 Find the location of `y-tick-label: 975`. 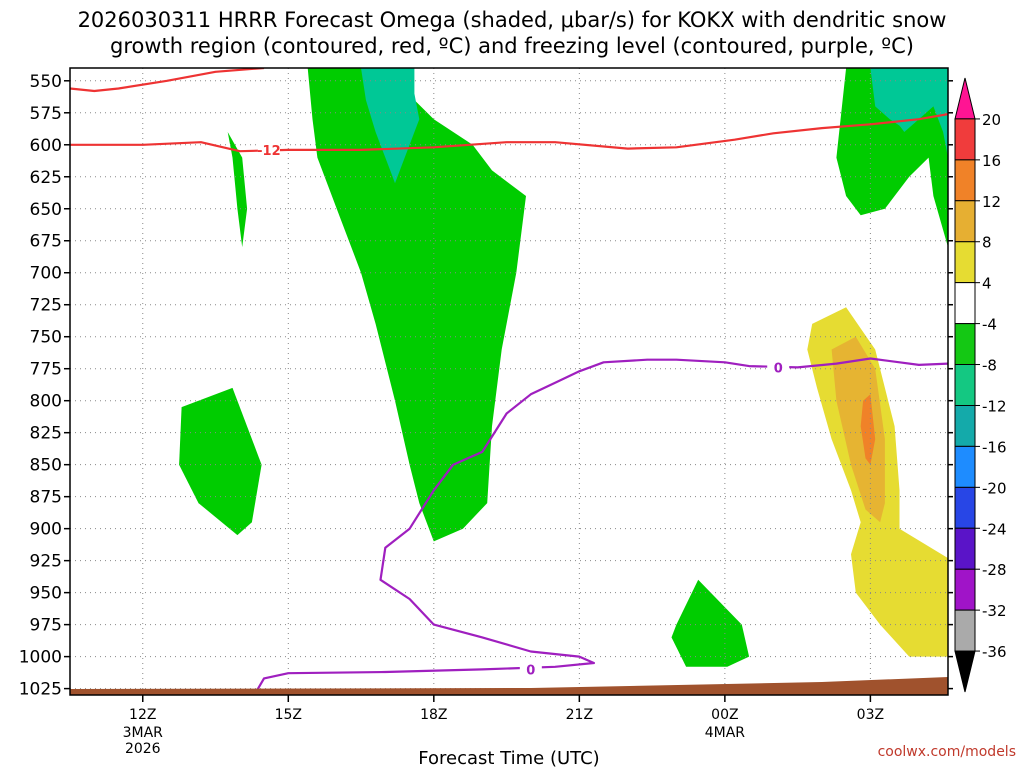

y-tick-label: 975 is located at coordinates (46, 626).